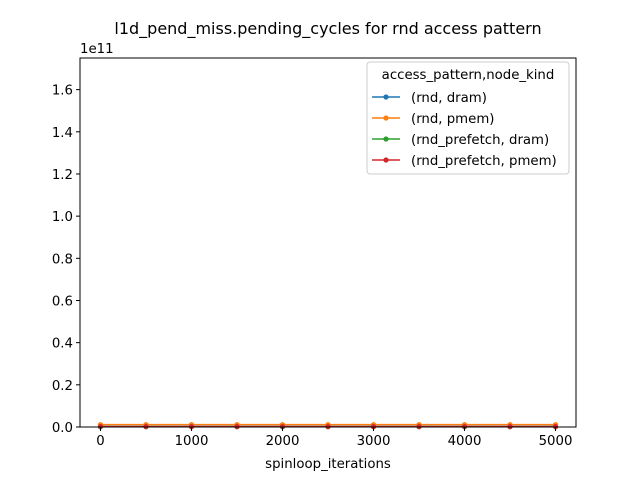 The width and height of the screenshot is (640, 480). Describe the element at coordinates (97, 49) in the screenshot. I see `y-offset-label: 1e11` at that location.